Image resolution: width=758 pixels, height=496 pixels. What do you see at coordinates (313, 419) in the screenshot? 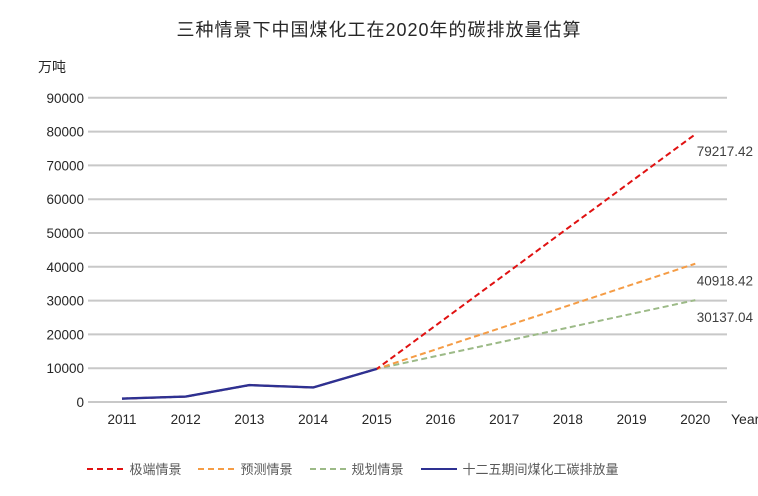
I see `x-tick-label-2014: 2014` at bounding box center [313, 419].